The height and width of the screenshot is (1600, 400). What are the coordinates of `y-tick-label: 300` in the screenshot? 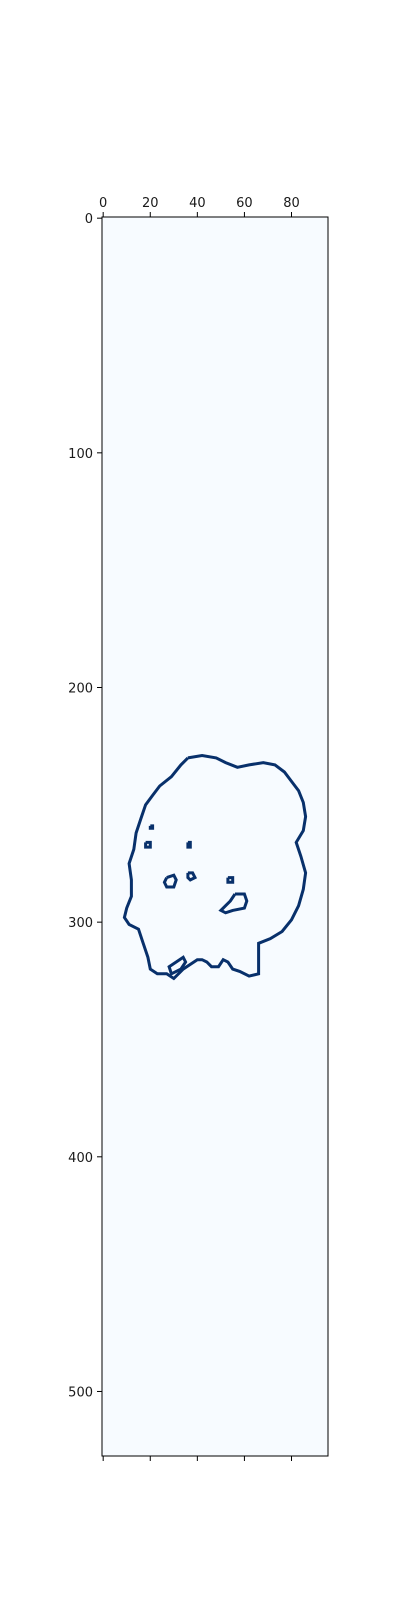 It's located at (80, 923).